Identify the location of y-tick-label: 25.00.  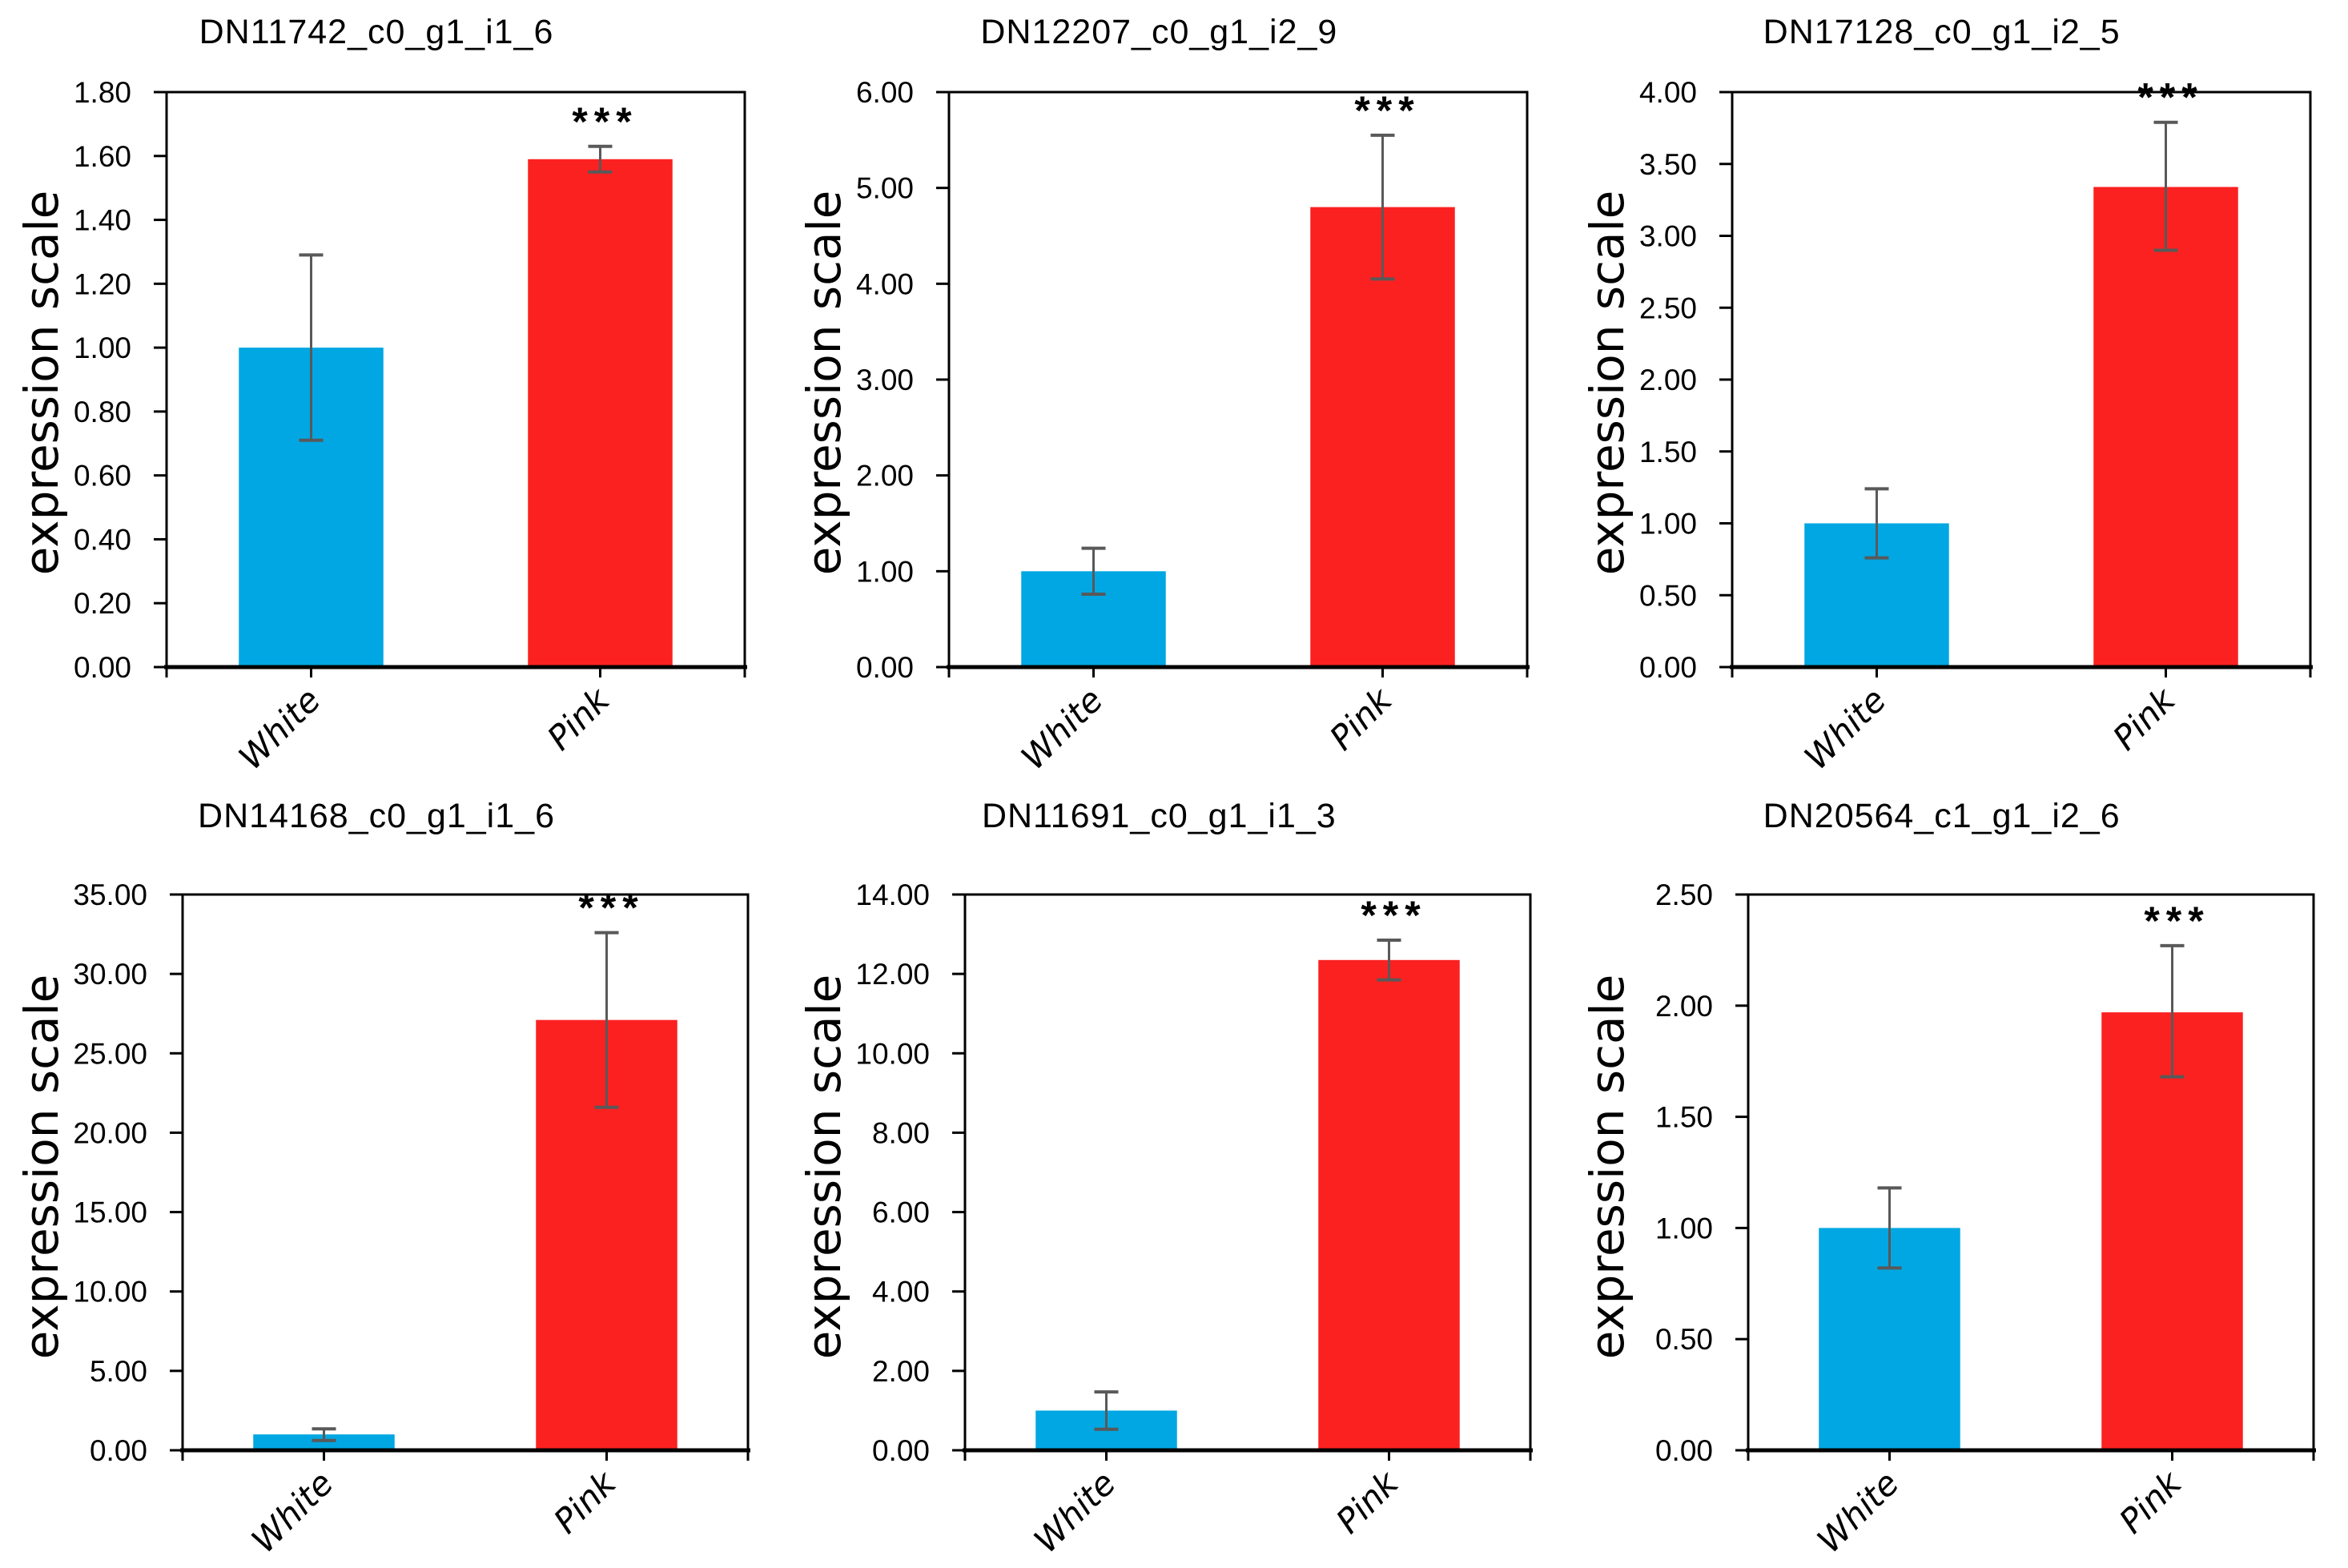
(110, 1053).